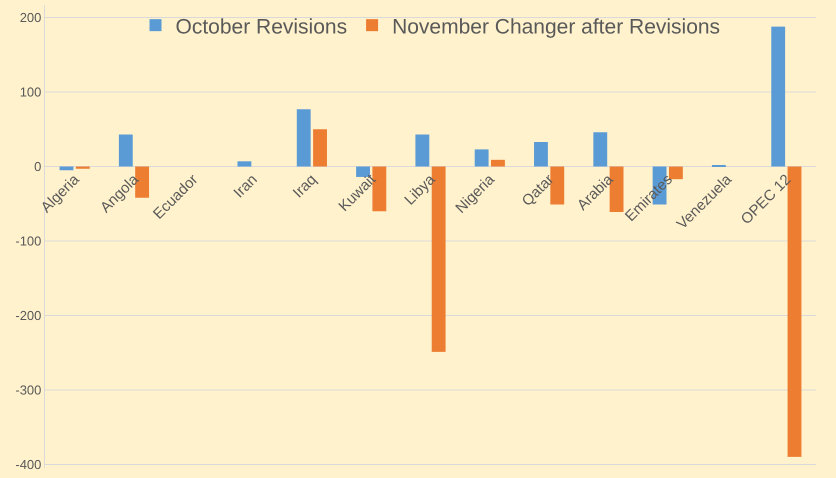  What do you see at coordinates (31, 92) in the screenshot?
I see `y-tick-label: 100` at bounding box center [31, 92].